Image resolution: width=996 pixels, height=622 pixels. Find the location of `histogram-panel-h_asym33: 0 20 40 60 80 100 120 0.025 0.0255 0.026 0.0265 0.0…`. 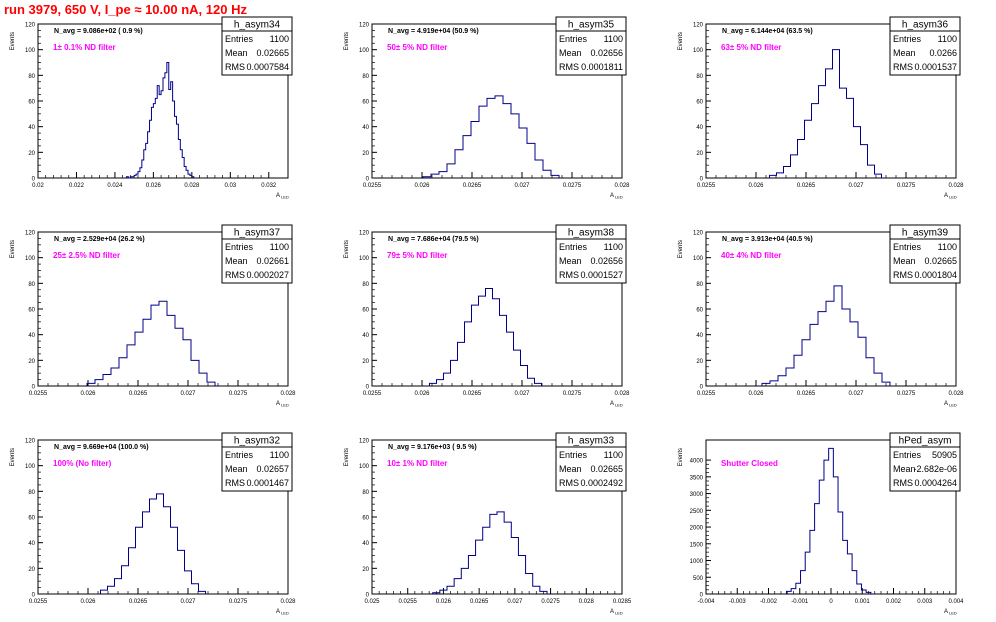

histogram-panel-h_asym33: 0 20 40 60 80 100 120 0.025 0.0255 0.026 0.0265 0.0… is located at coordinates (488, 524).